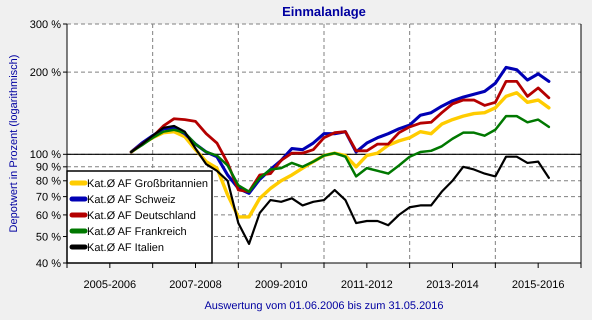  I want to click on y-tick-label: 200 %, so click(46, 72).